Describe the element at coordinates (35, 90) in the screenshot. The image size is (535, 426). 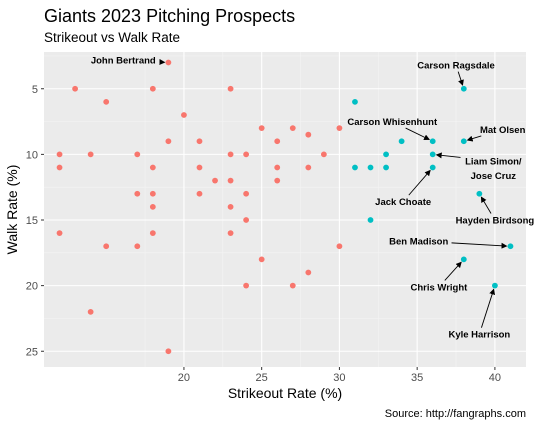
I see `y-tick-label: 5` at that location.